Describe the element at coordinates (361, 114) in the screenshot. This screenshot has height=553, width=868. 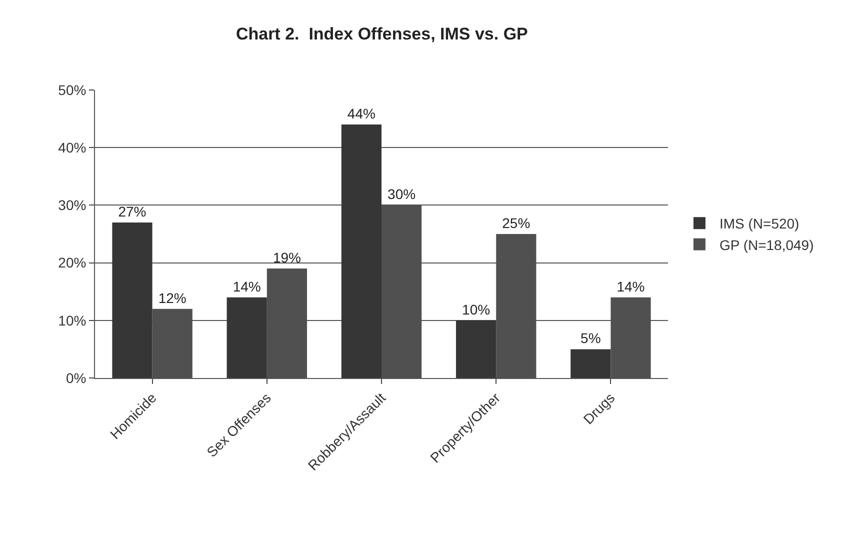
I see `data-label: 44%` at that location.